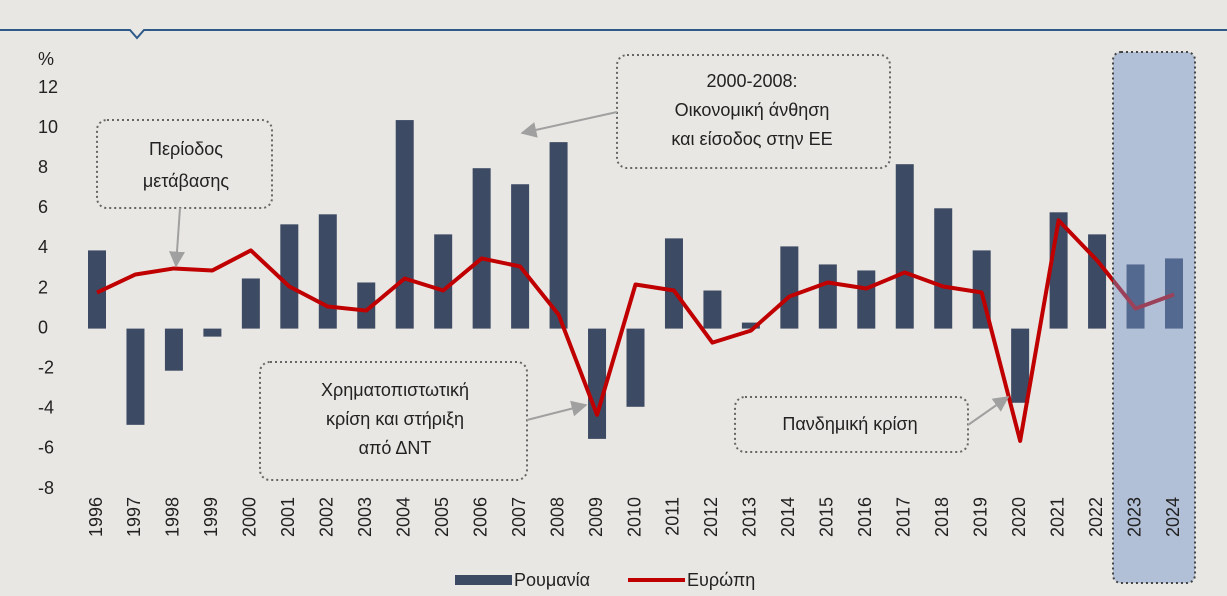 Image resolution: width=1227 pixels, height=596 pixels. Describe the element at coordinates (827, 517) in the screenshot. I see `x-tick-label: 2015` at that location.